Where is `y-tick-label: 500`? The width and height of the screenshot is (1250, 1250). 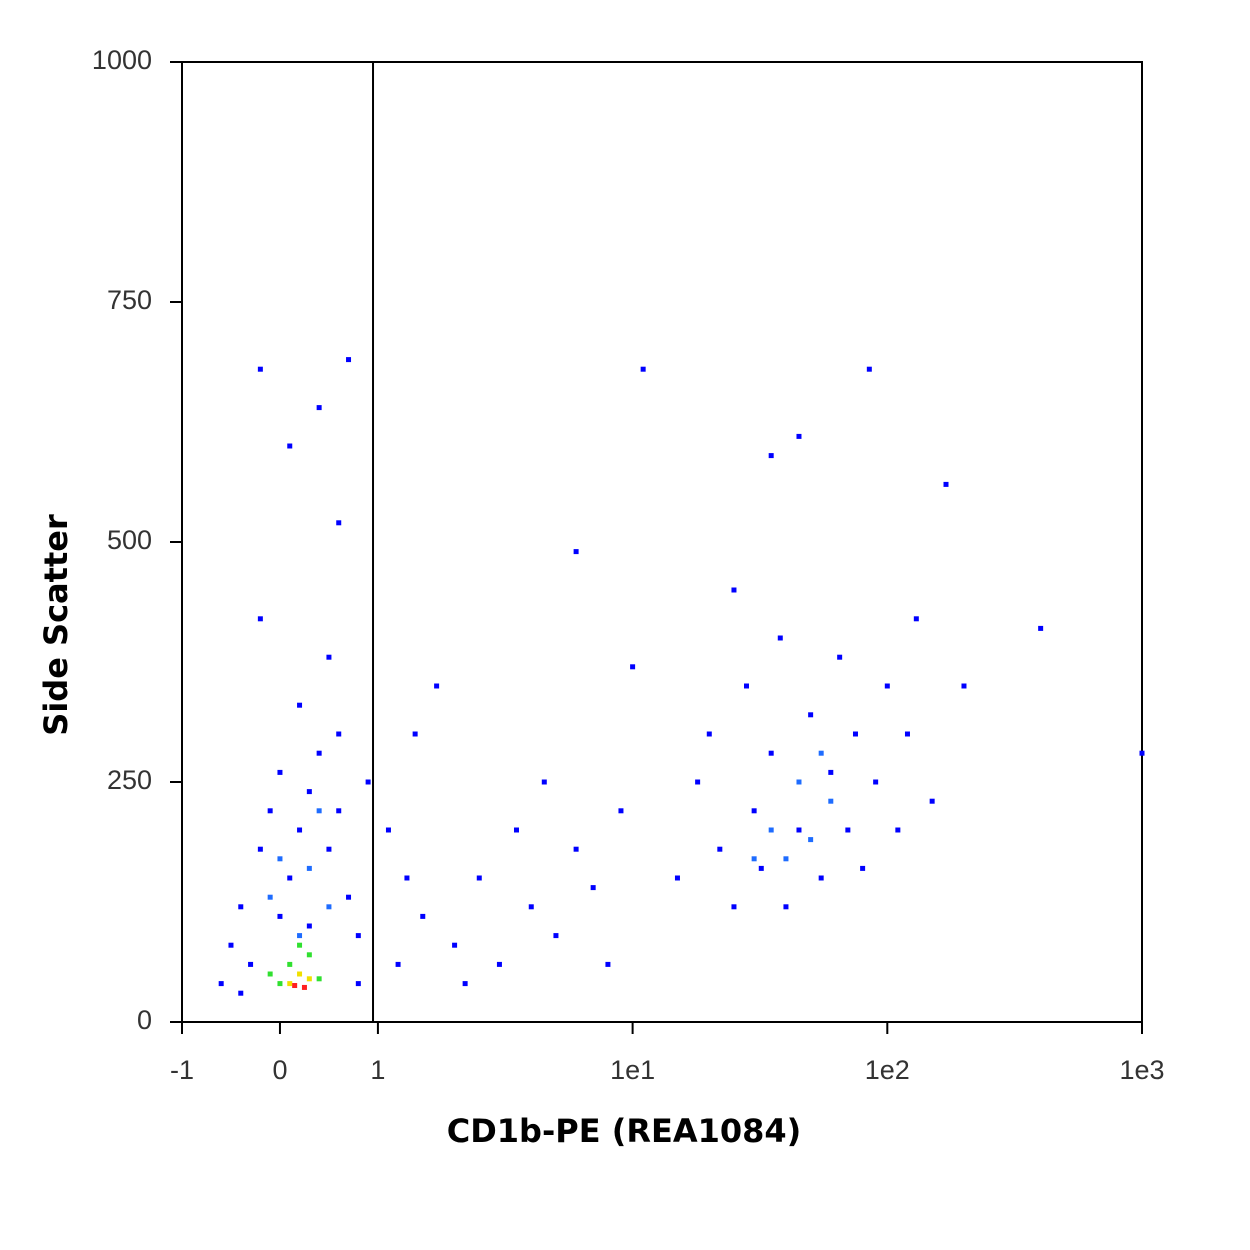
y-tick-label: 500 is located at coordinates (129, 540).